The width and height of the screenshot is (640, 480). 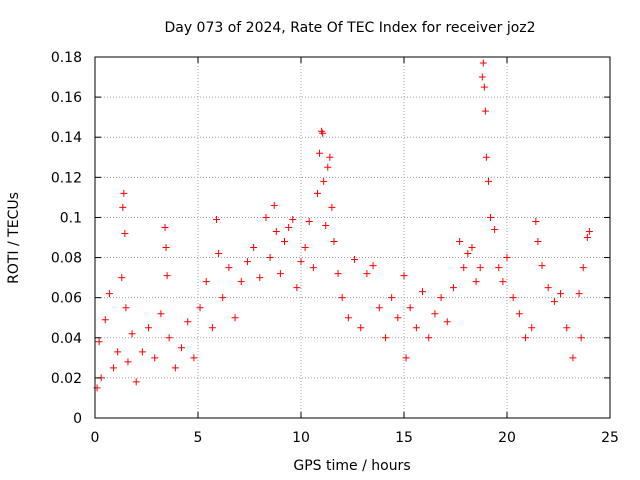 What do you see at coordinates (66, 58) in the screenshot?
I see `y-tick-label: 0.18` at bounding box center [66, 58].